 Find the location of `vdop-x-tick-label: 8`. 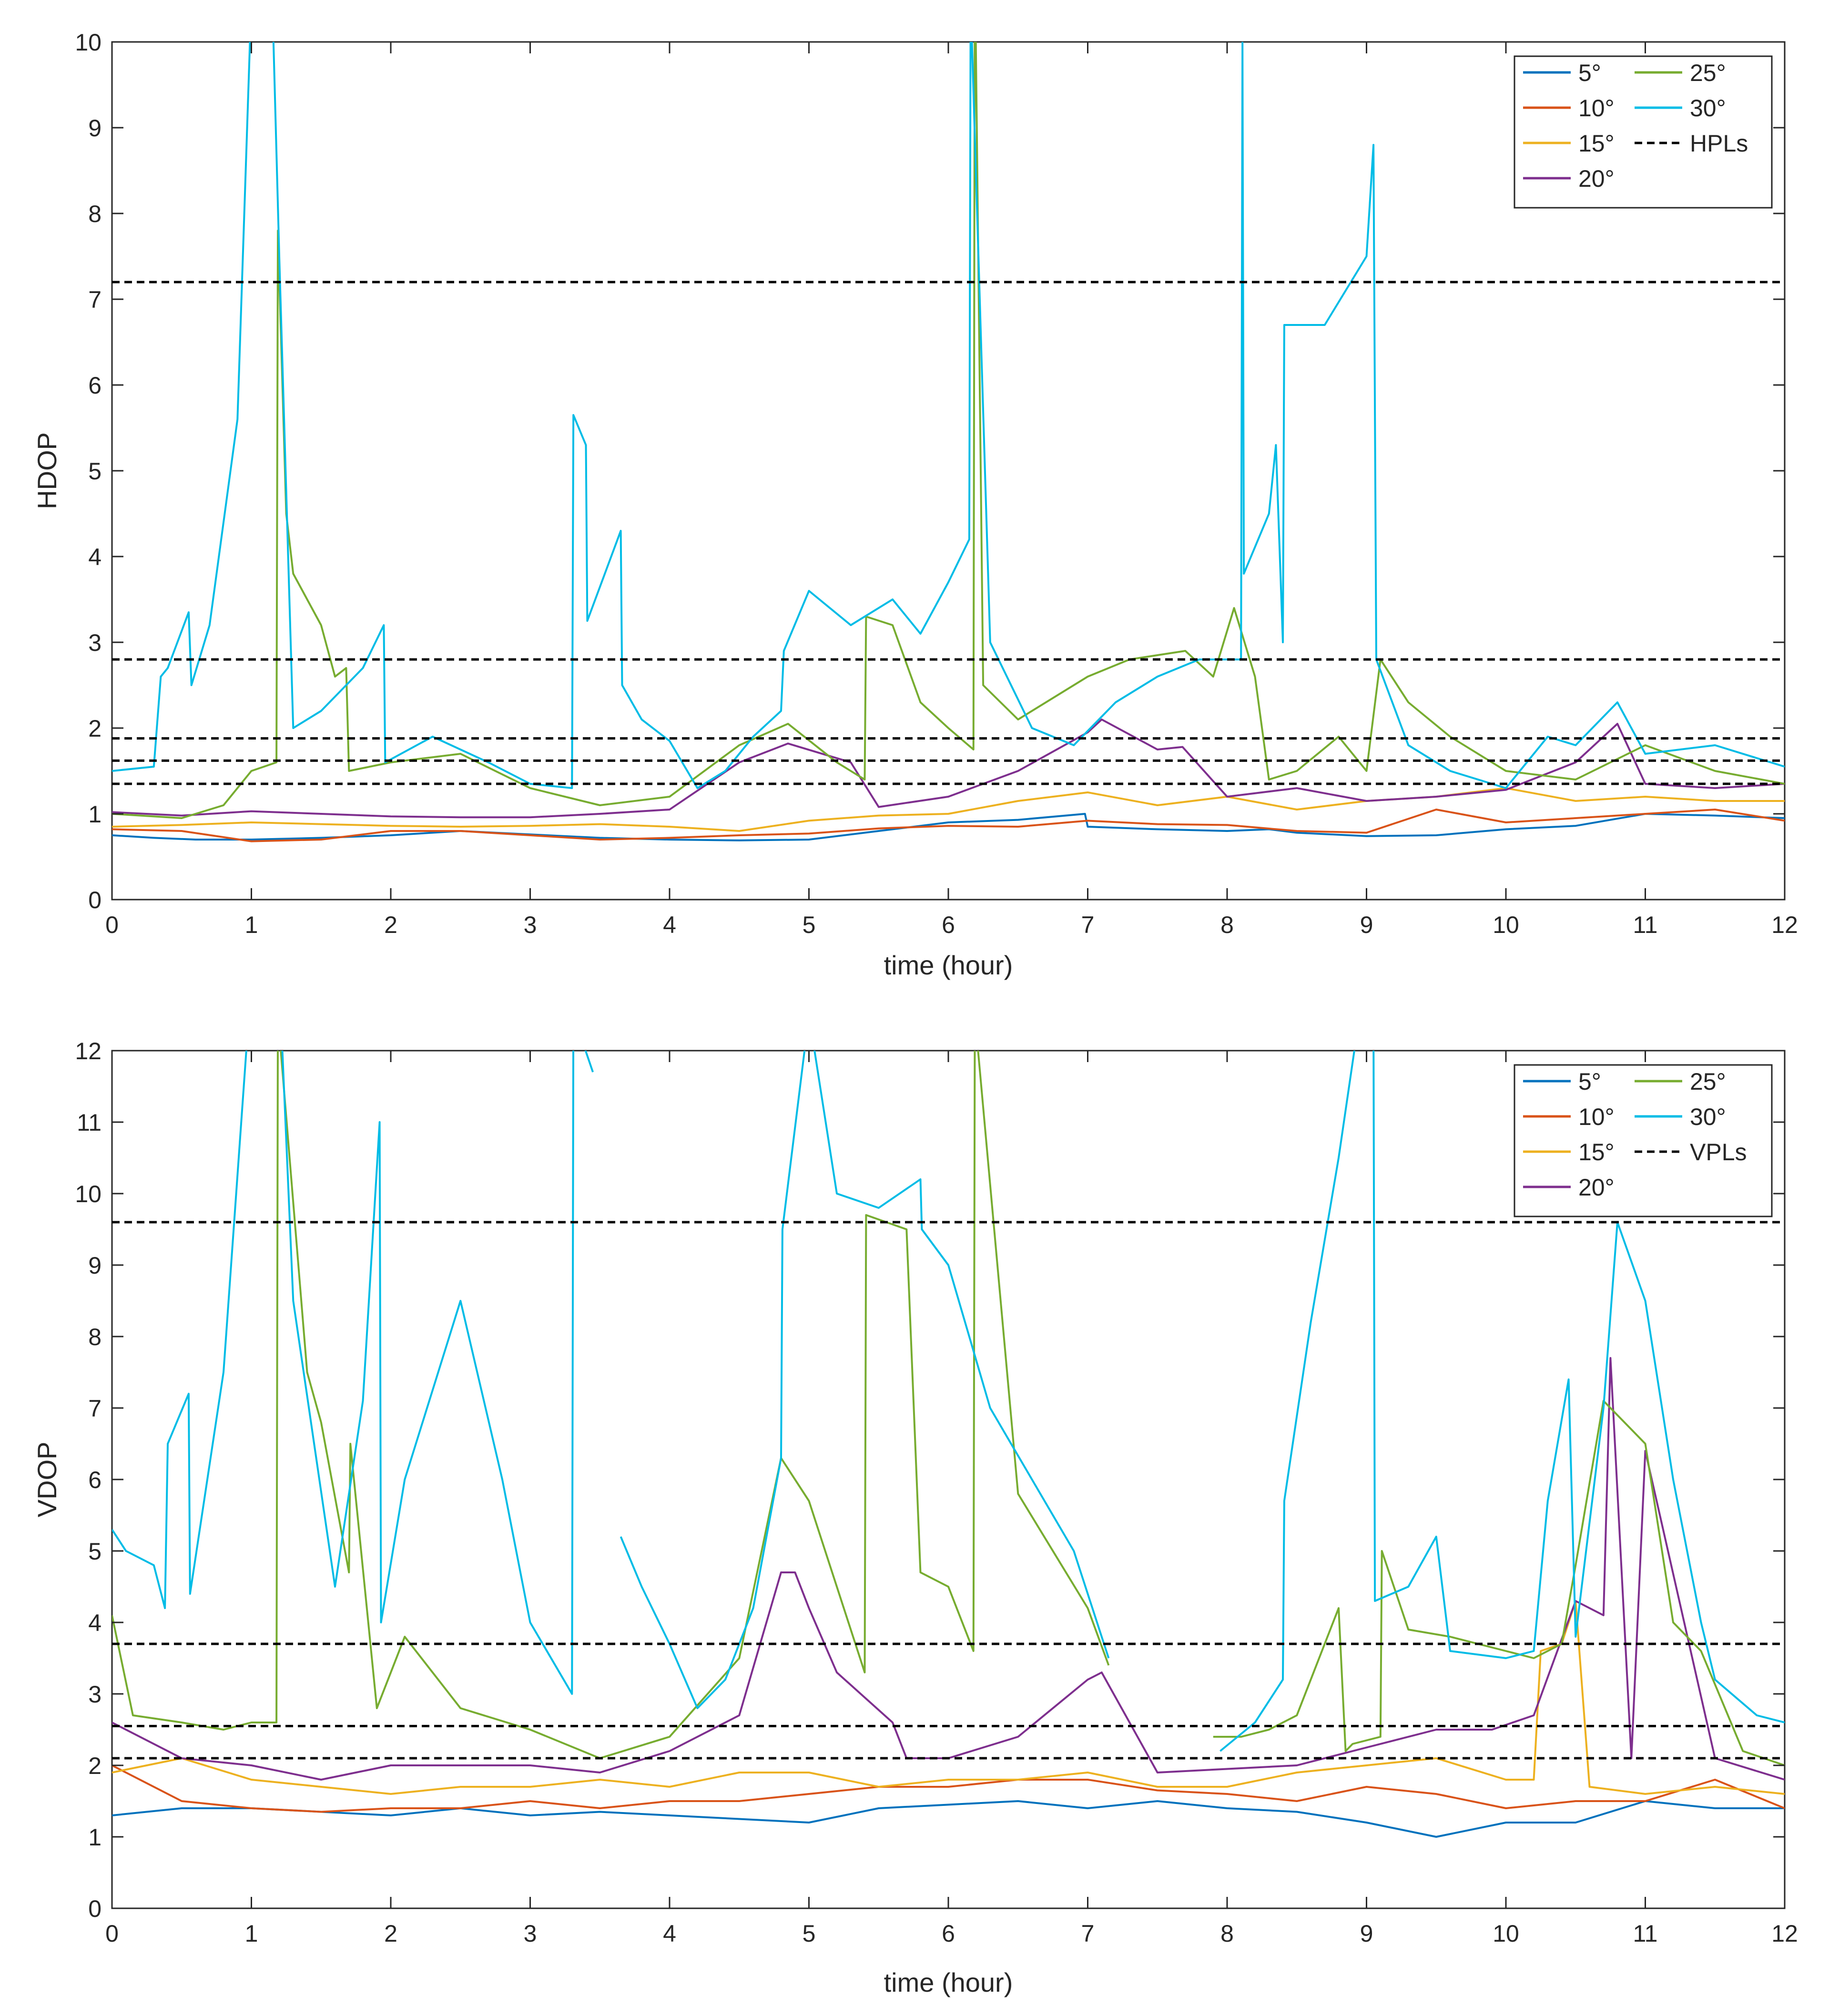

vdop-x-tick-label: 8 is located at coordinates (1227, 1934).